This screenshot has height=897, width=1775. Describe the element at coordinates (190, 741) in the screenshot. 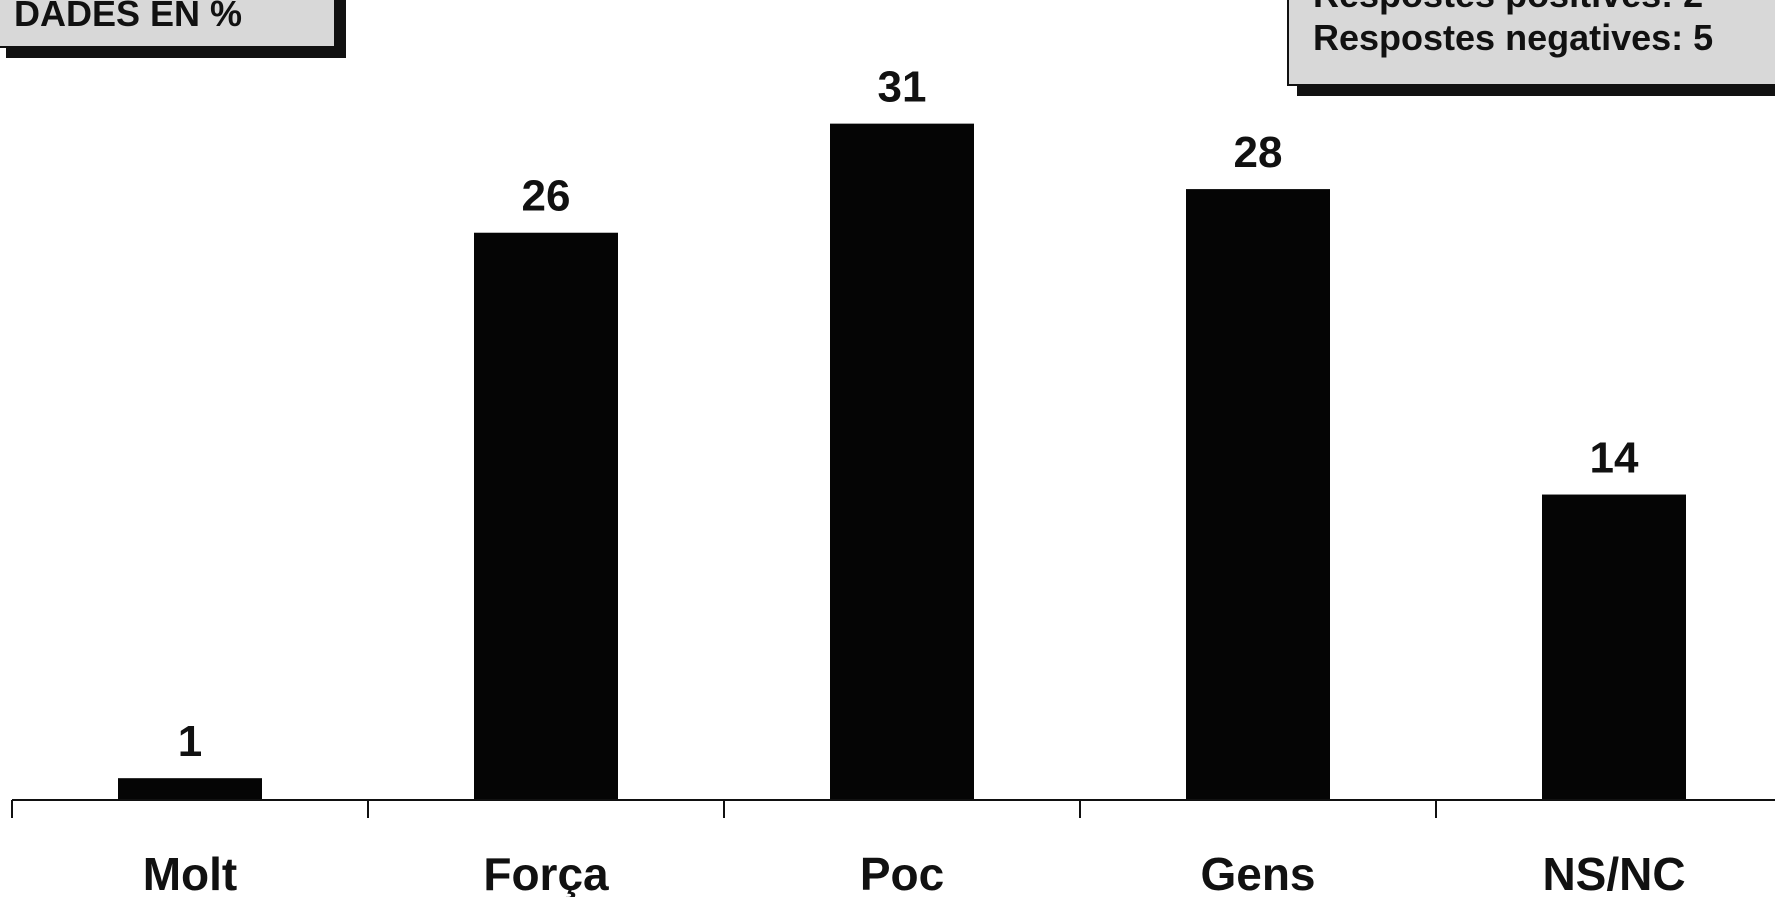

I see `data-label: 1` at that location.